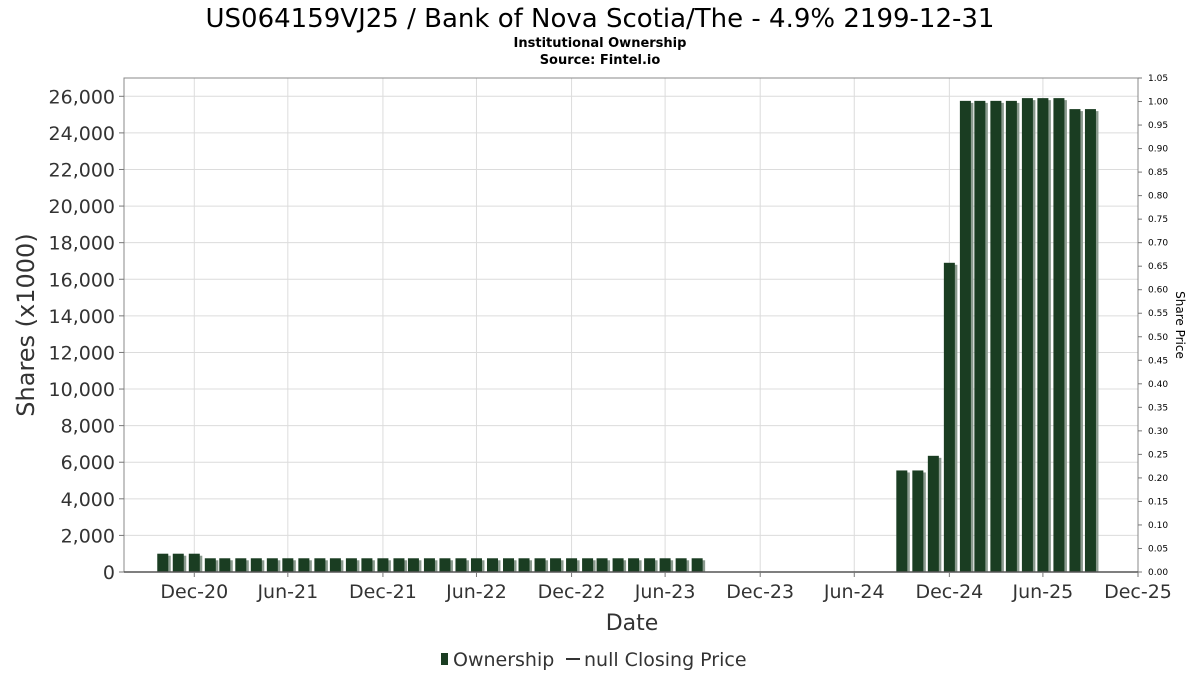  Describe the element at coordinates (1158, 432) in the screenshot. I see `y2-tick-label: 0.30` at that location.